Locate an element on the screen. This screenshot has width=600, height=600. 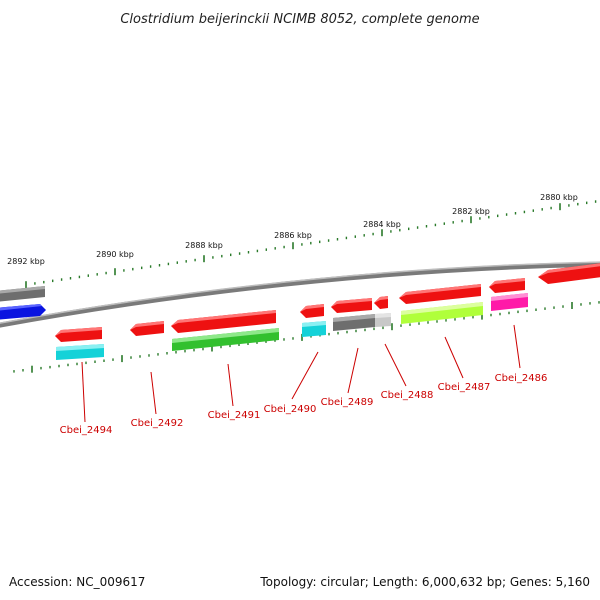
gene-label-cbei-2487: Cbei_2487 is located at coordinates (464, 387).